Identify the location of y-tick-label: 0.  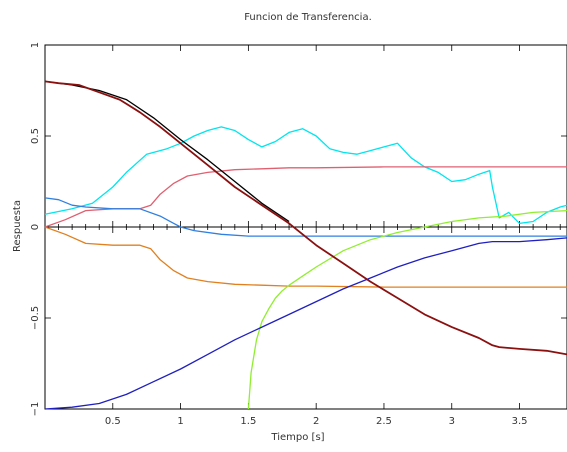
(35, 227).